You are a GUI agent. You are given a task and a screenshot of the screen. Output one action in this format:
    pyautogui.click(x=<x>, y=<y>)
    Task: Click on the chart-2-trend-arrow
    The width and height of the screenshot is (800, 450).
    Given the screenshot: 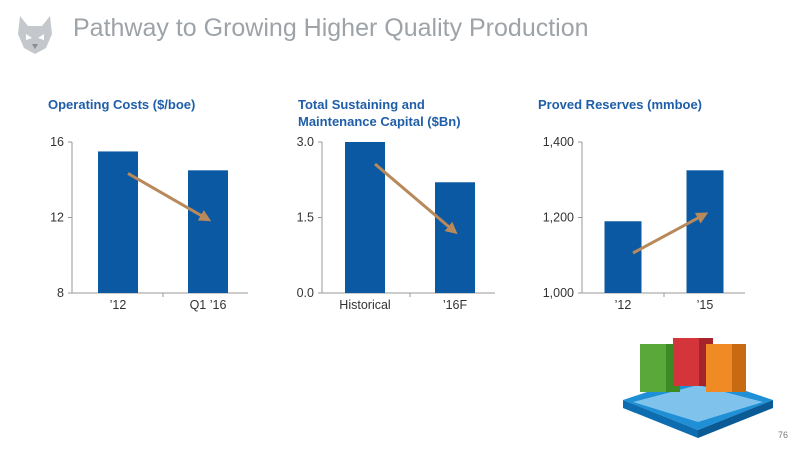 What is the action you would take?
    pyautogui.click(x=416, y=198)
    